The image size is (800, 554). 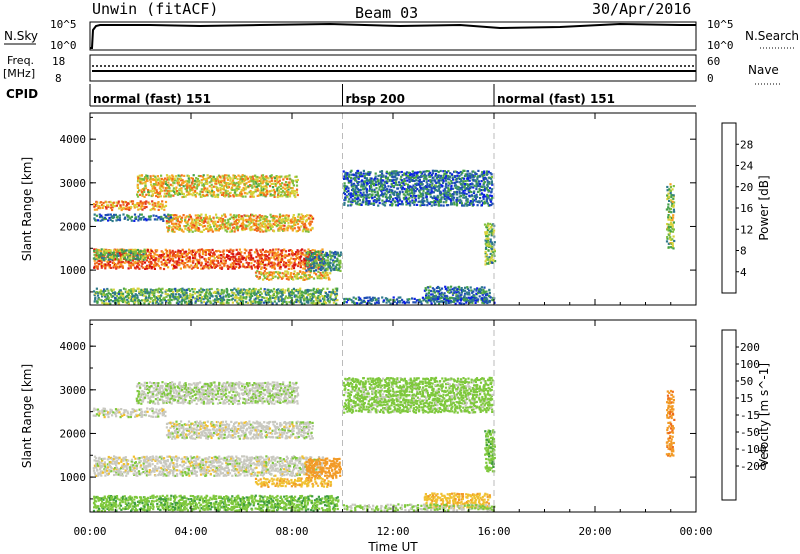 What do you see at coordinates (393, 68) in the screenshot?
I see `freq-strip` at bounding box center [393, 68].